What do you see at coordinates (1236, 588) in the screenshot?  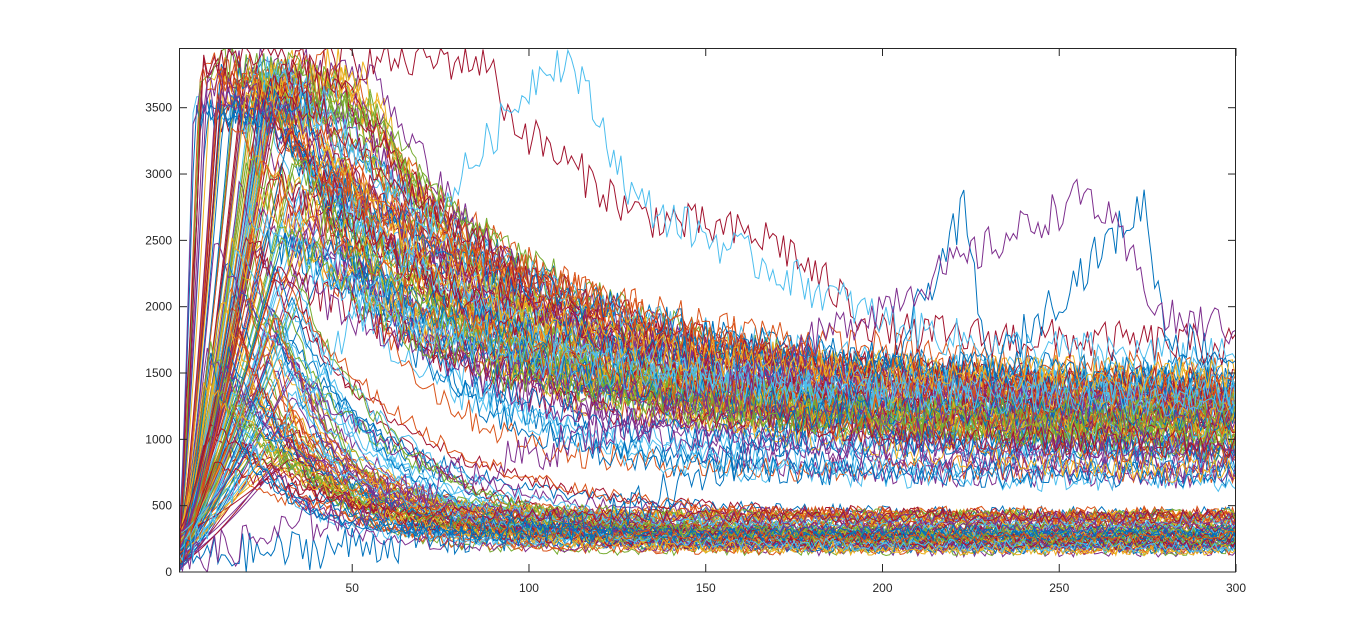 I see `x-tick-label: 300` at bounding box center [1236, 588].